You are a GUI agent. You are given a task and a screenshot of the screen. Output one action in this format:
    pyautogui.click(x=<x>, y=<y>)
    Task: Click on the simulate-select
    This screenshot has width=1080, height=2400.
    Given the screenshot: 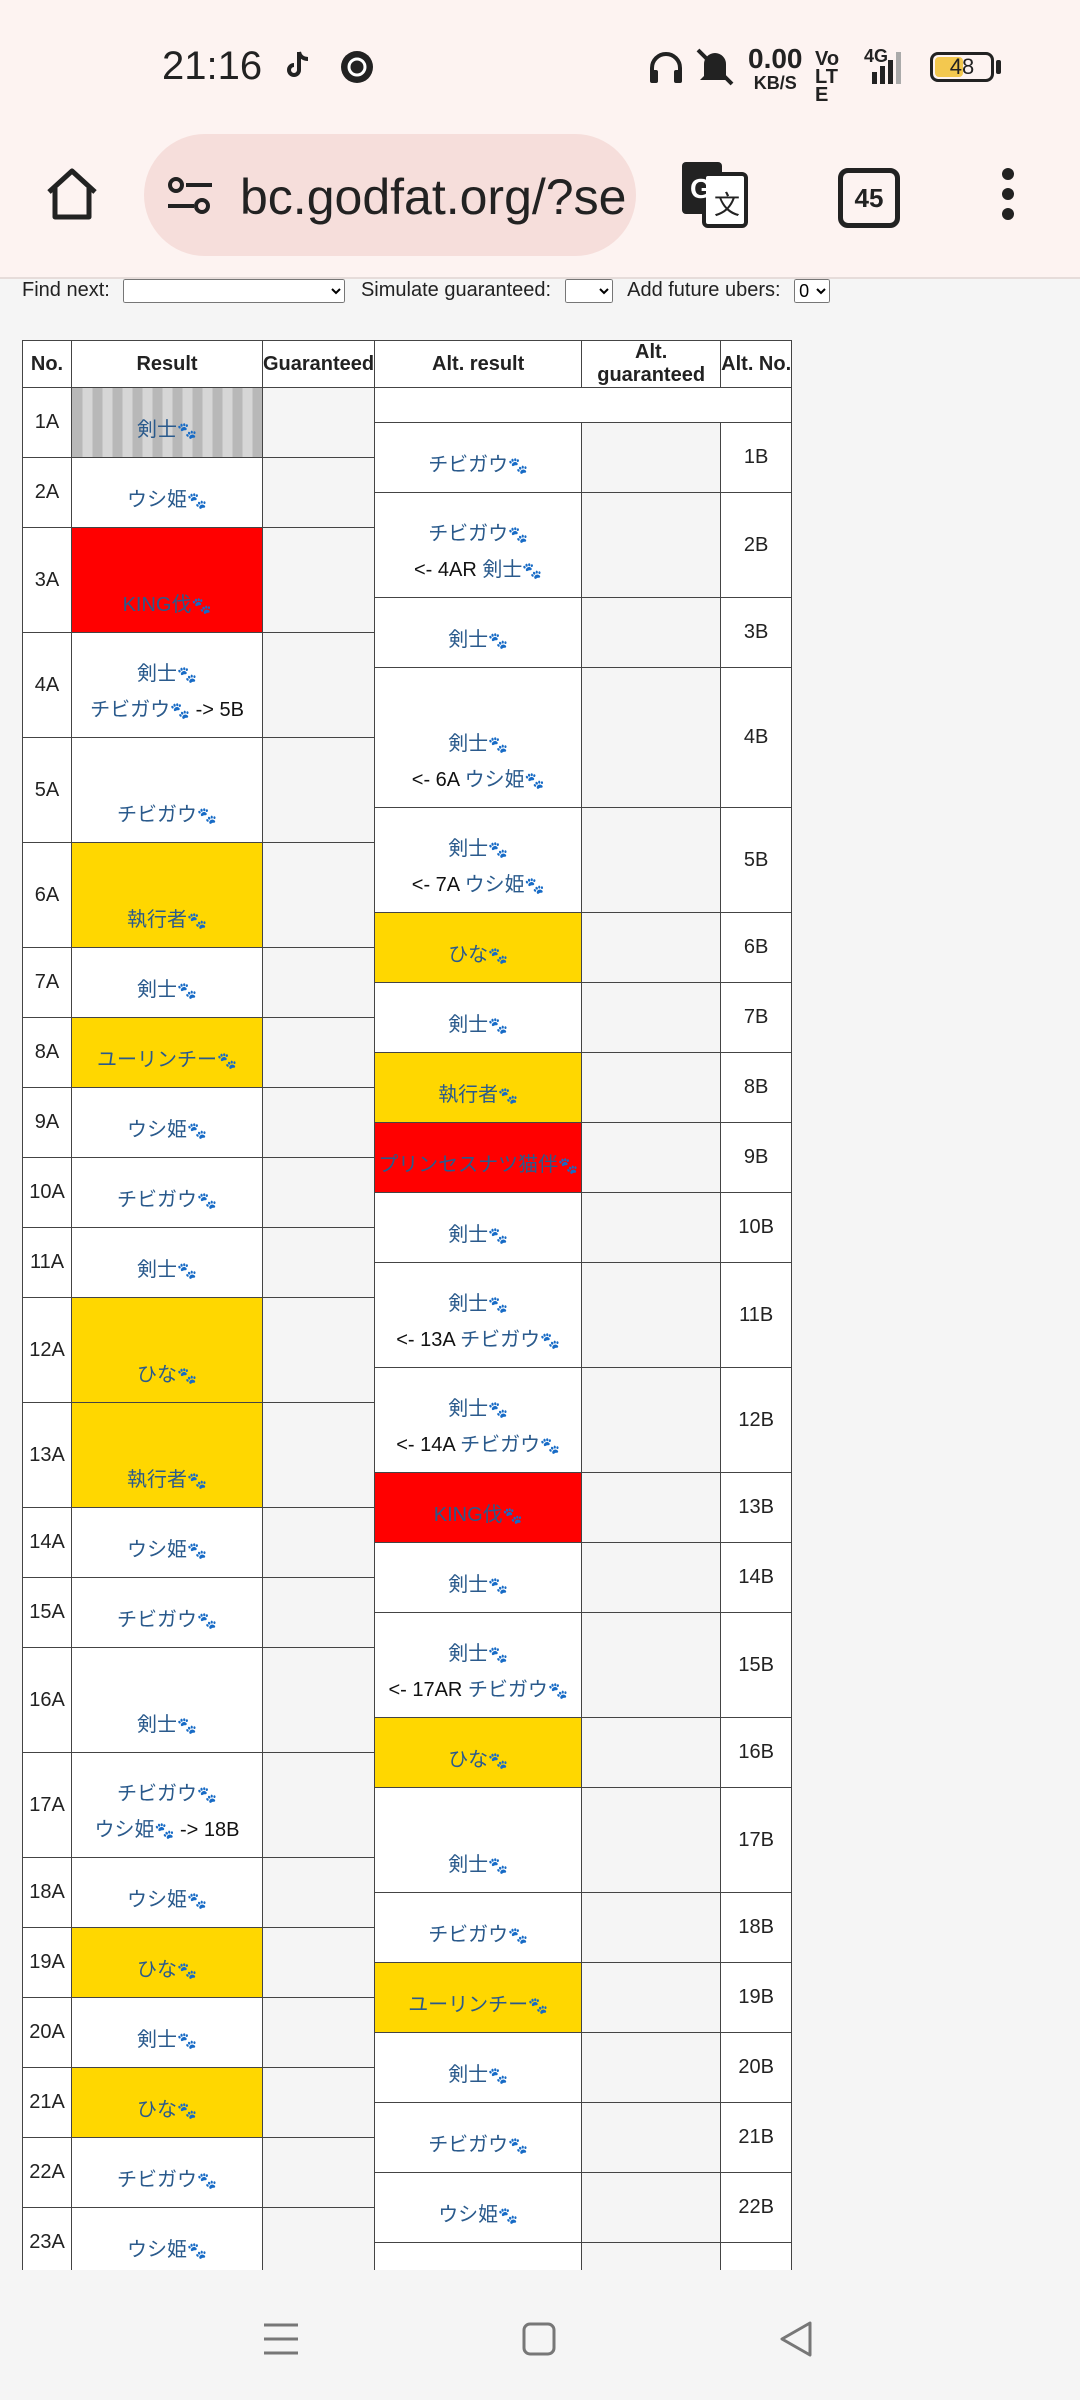 What is the action you would take?
    pyautogui.click(x=588, y=291)
    